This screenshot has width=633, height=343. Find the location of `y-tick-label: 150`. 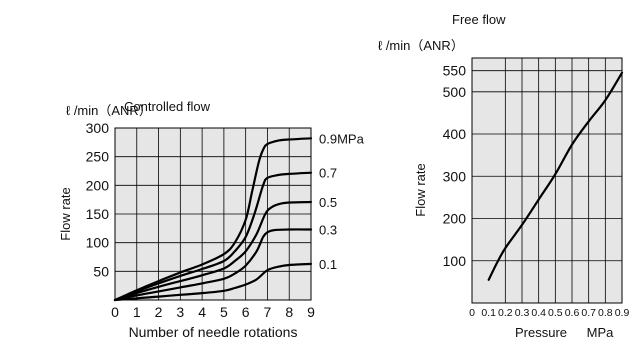

y-tick-label: 150 is located at coordinates (98, 214).